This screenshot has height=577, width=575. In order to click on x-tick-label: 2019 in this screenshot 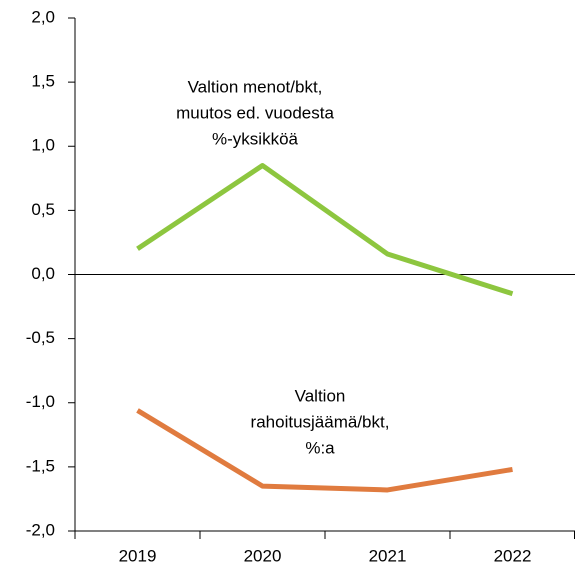, I will do `click(138, 555)`.